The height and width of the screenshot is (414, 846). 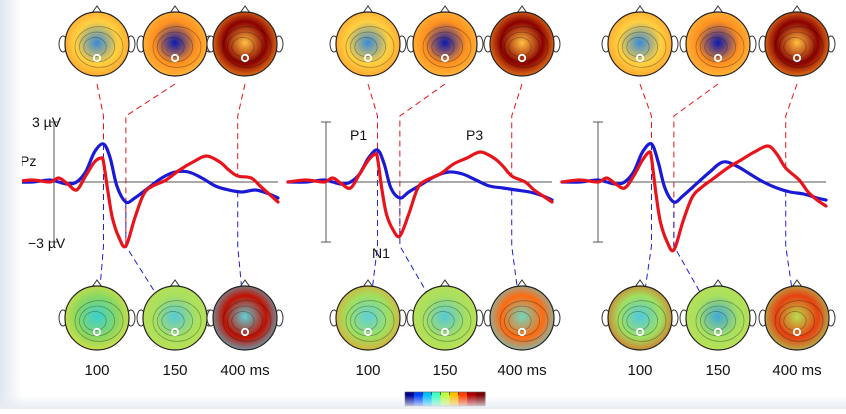 I want to click on window-edge, so click(x=11, y=204).